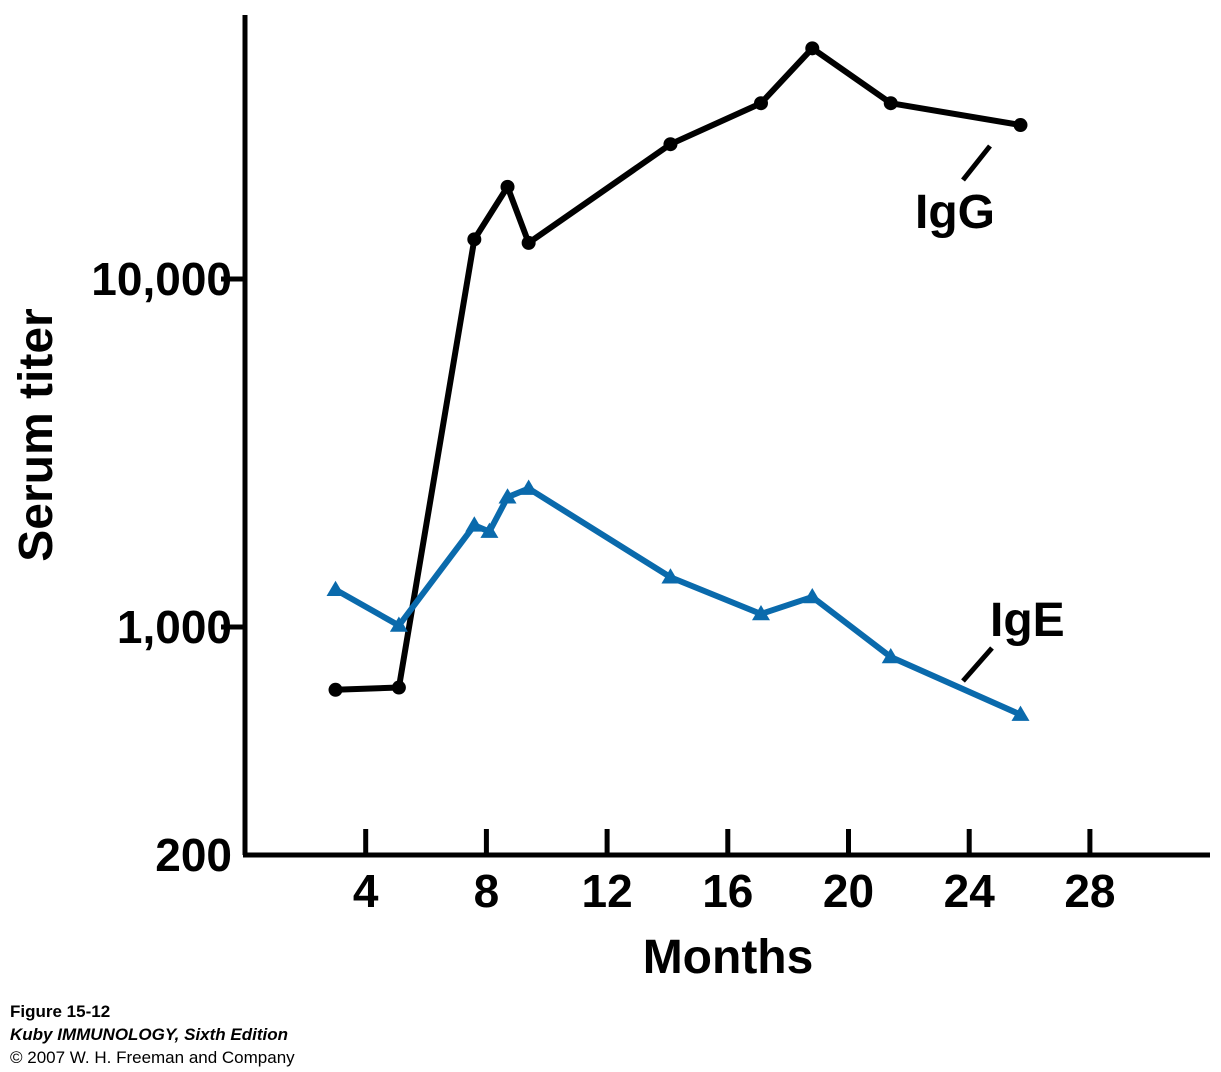 This screenshot has width=1221, height=1072. Describe the element at coordinates (955, 212) in the screenshot. I see `series-label-igg: IgG` at that location.